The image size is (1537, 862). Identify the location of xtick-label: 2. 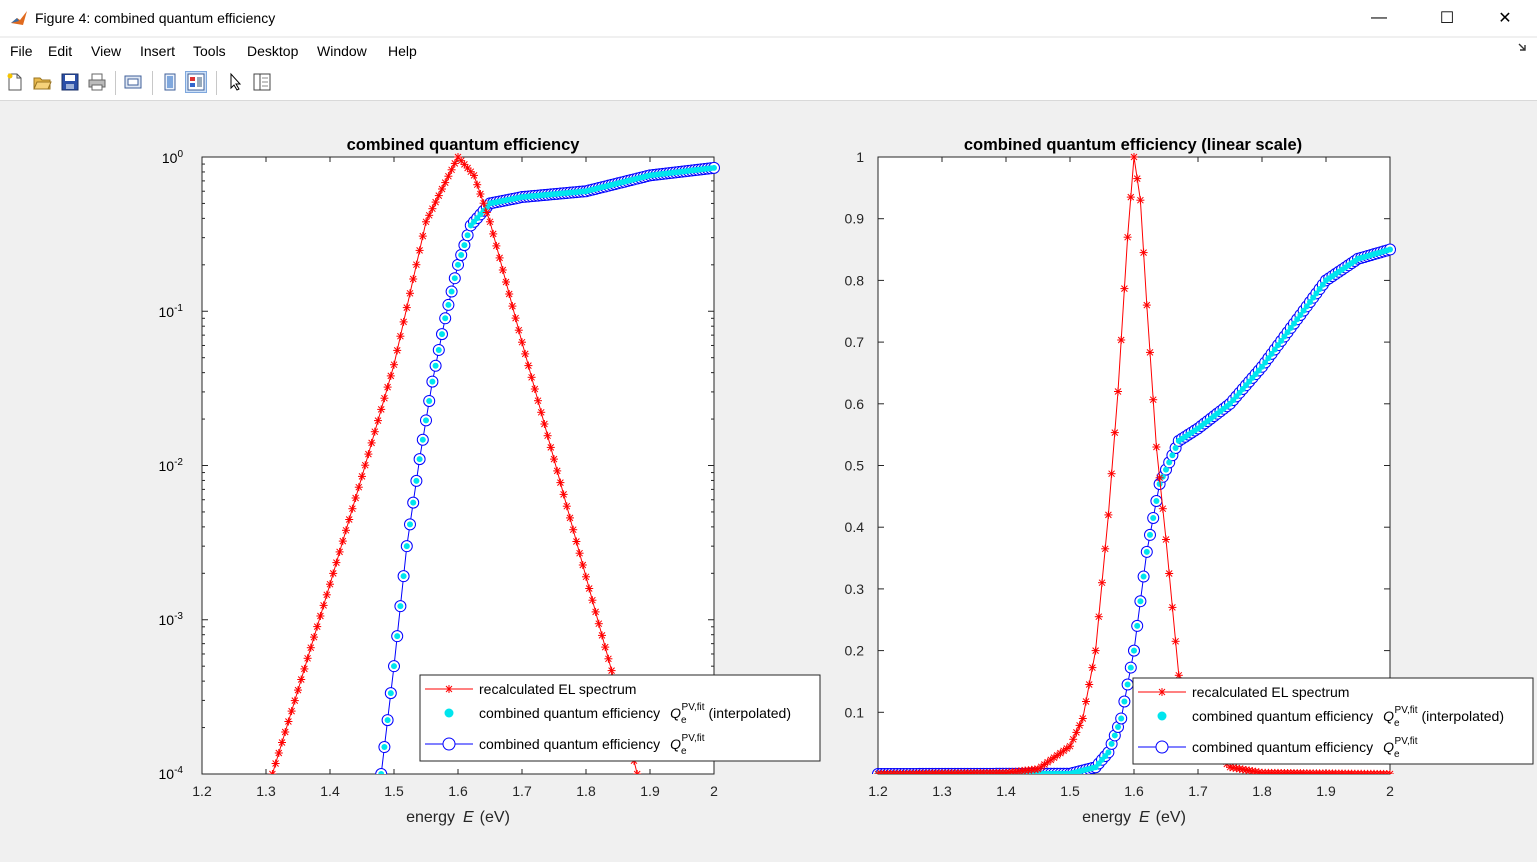
(1390, 791).